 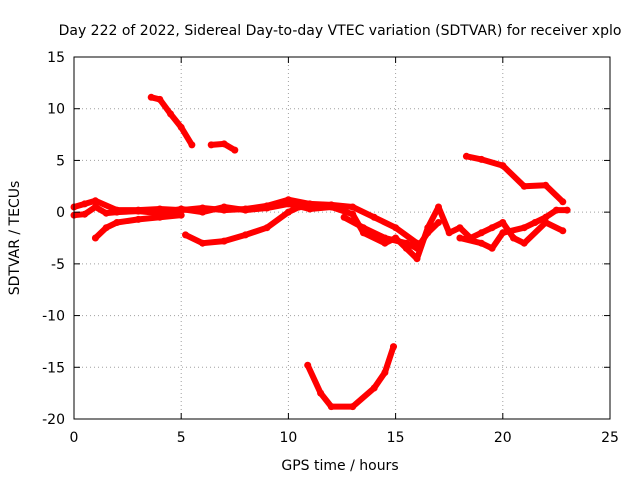 I want to click on y-tick-label: -20, so click(x=53, y=420).